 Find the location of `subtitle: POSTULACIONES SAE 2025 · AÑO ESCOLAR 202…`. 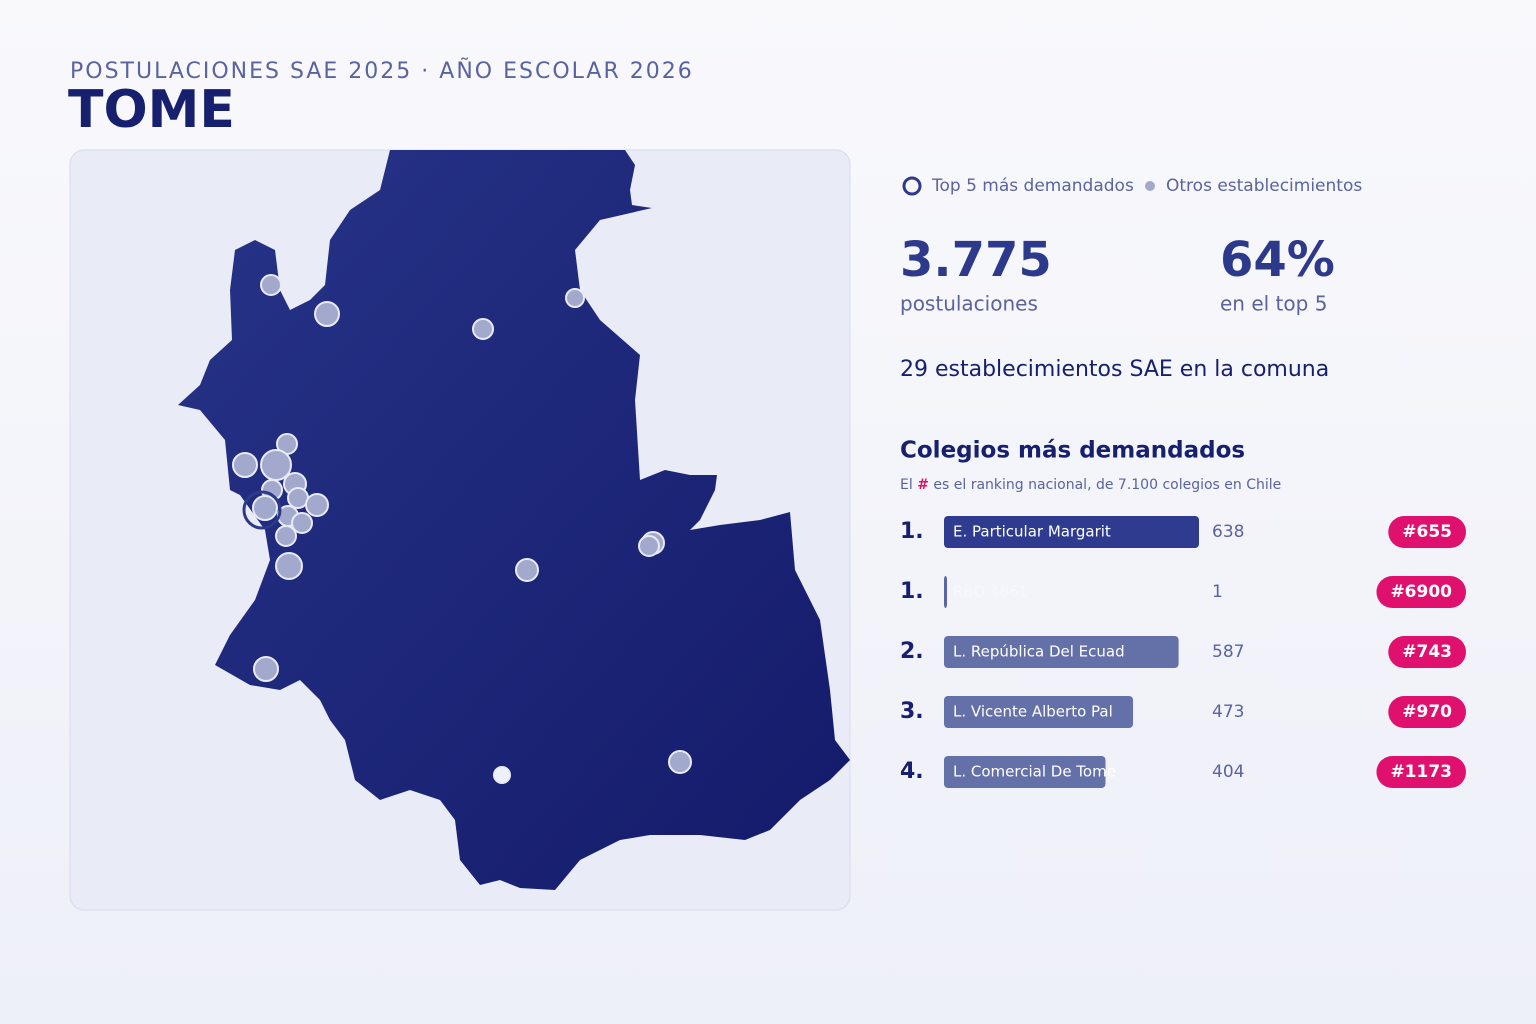

subtitle: POSTULACIONES SAE 2025 · AÑO ESCOLAR 202… is located at coordinates (382, 70).